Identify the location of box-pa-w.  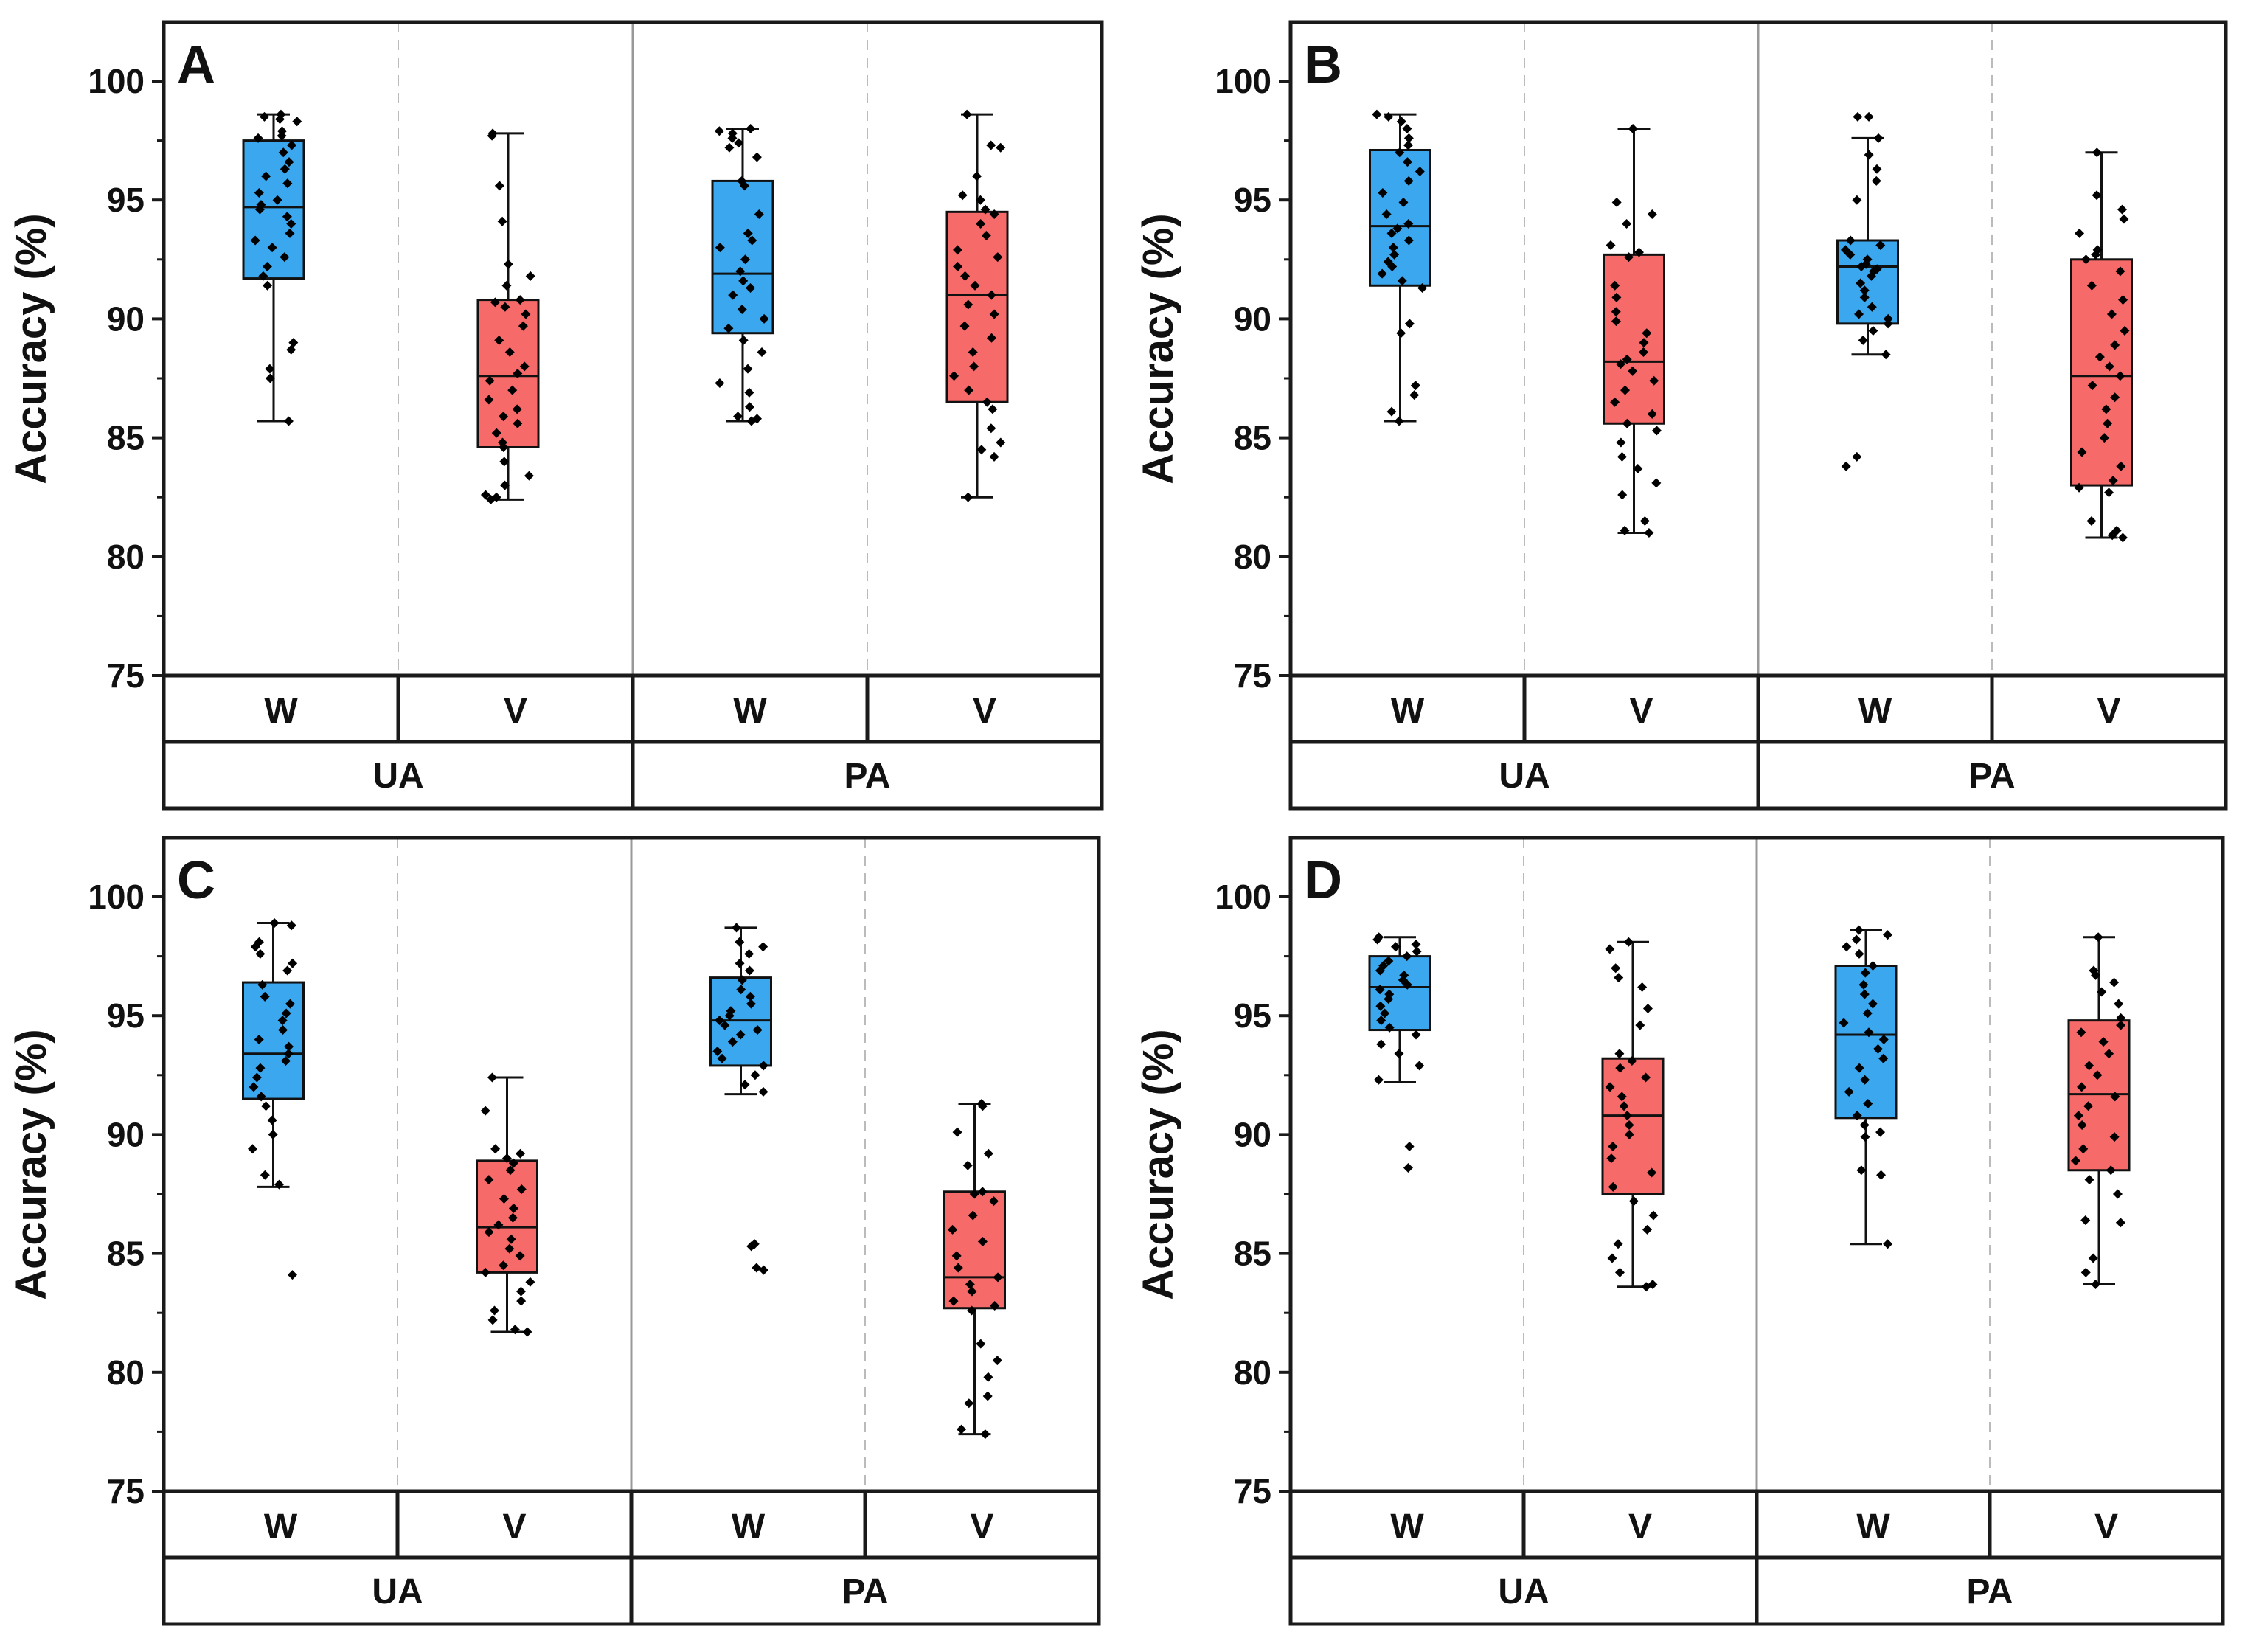
(742, 274).